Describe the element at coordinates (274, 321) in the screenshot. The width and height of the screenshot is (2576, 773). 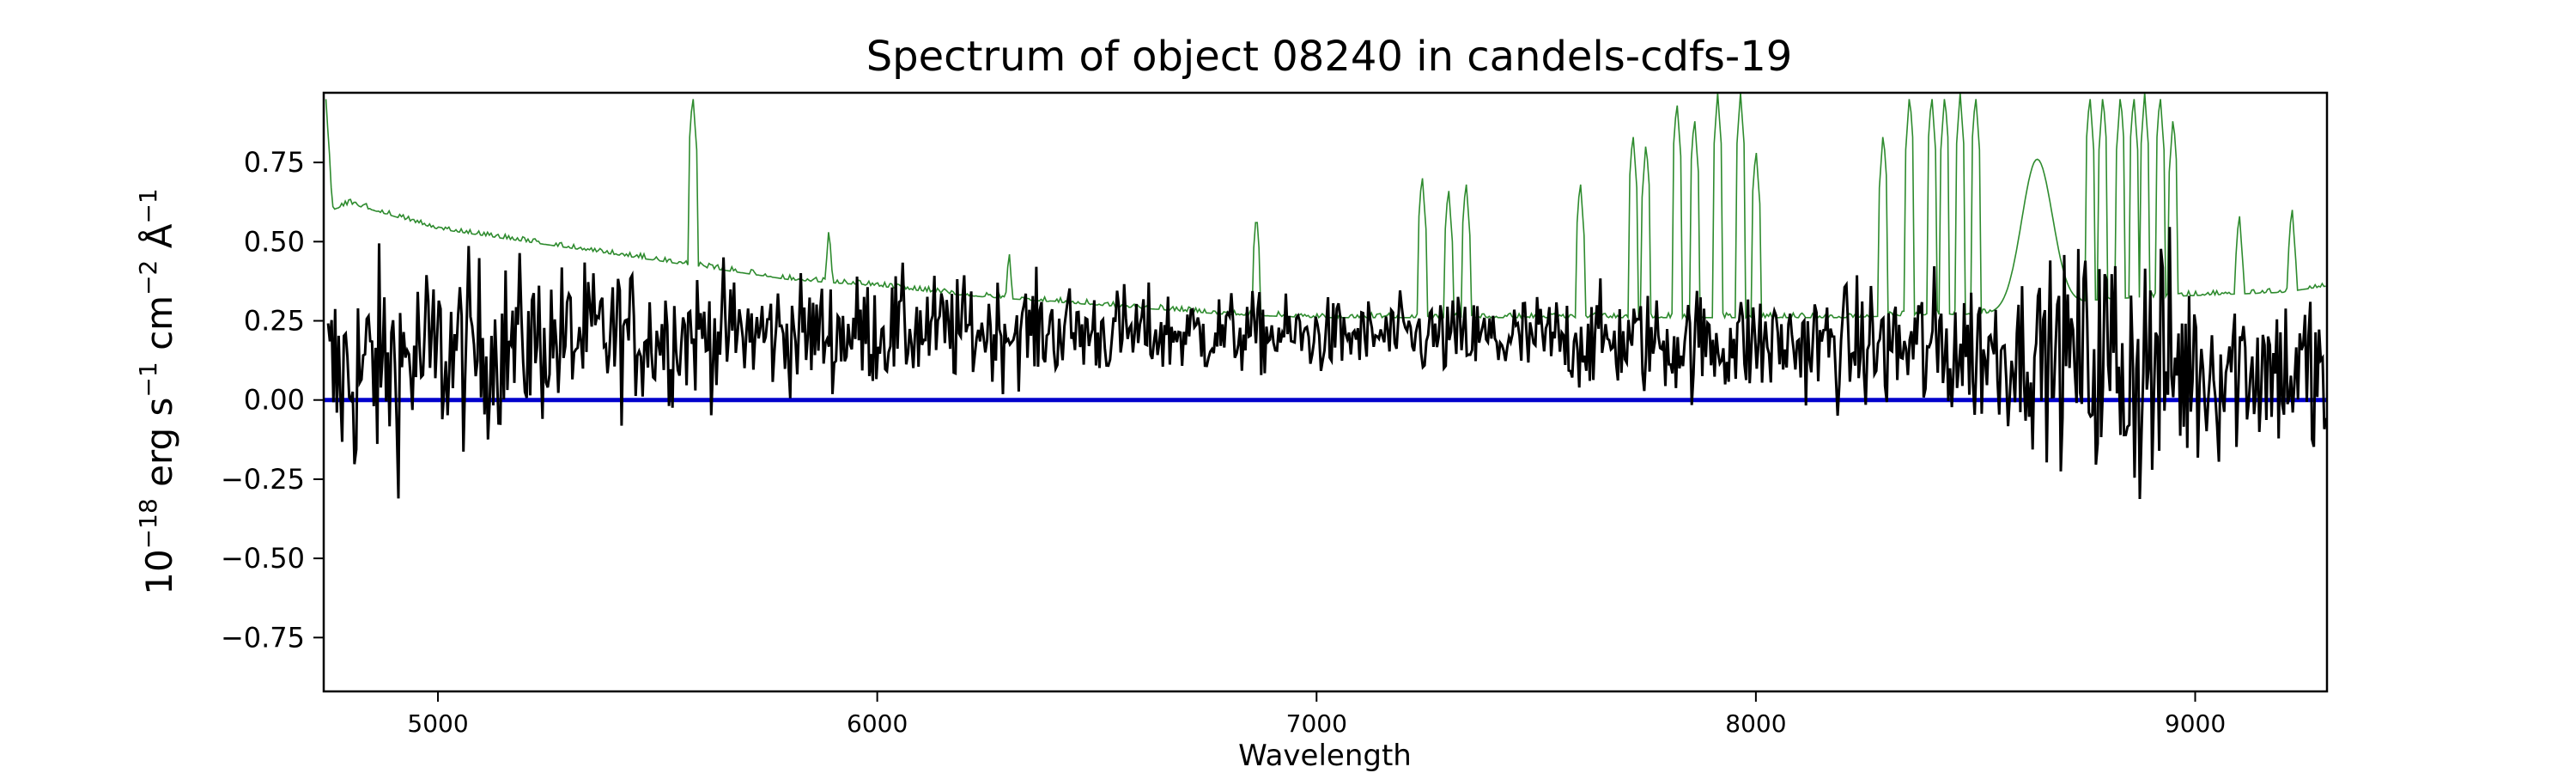
I see `y-tick-label: 0.25` at that location.